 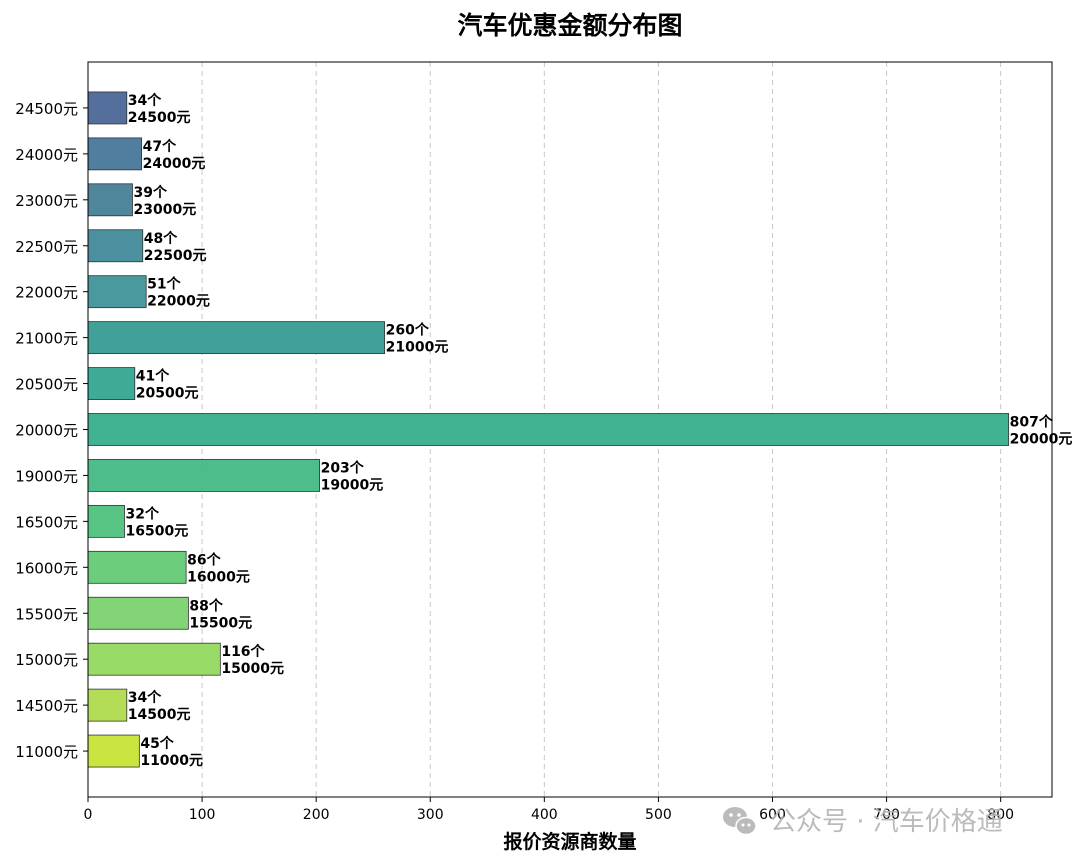 What do you see at coordinates (220, 623) in the screenshot?
I see `data-label-amount: 15500元` at bounding box center [220, 623].